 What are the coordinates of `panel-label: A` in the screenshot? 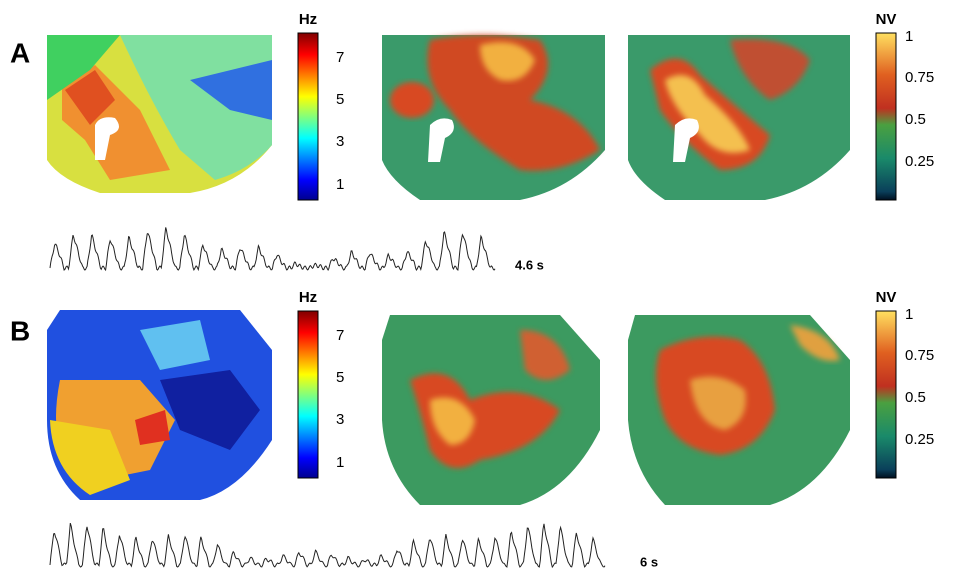 It's located at (20, 52).